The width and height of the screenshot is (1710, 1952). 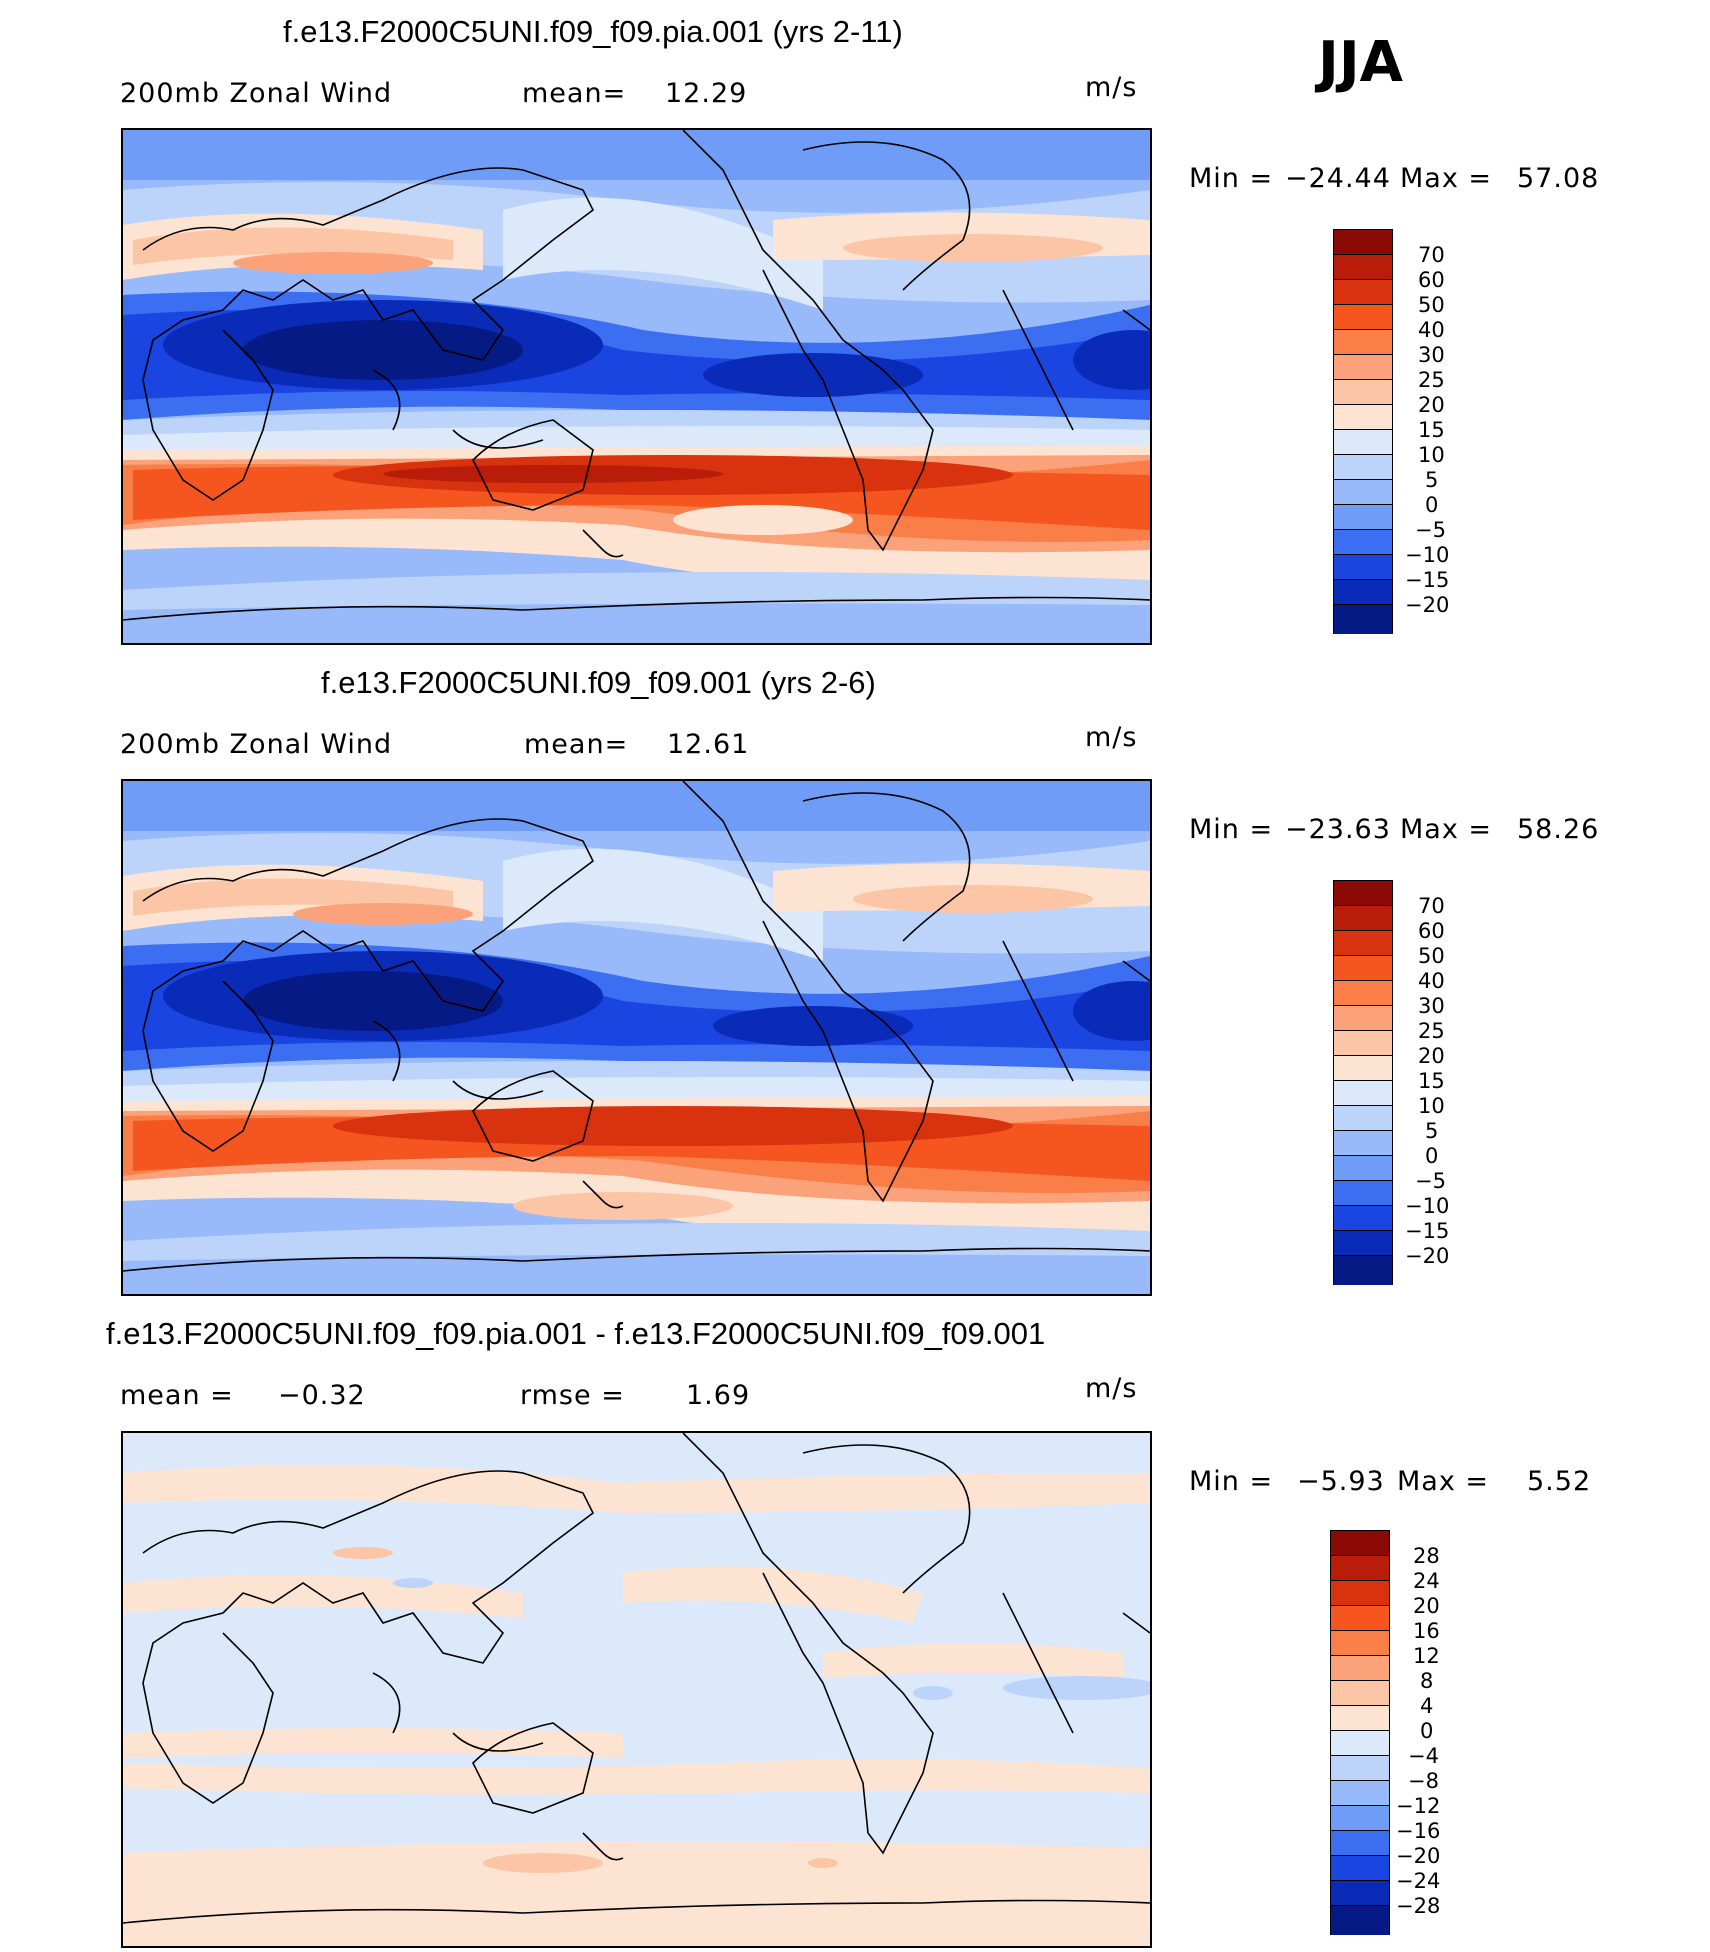 I want to click on panel-2-colorbar-tick: 25, so click(x=1431, y=1031).